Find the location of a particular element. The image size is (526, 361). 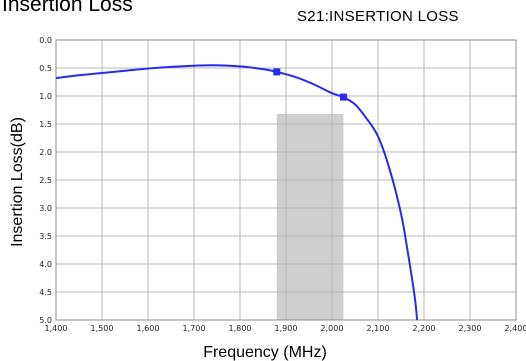

x-tick-label: 2,300 is located at coordinates (470, 328).